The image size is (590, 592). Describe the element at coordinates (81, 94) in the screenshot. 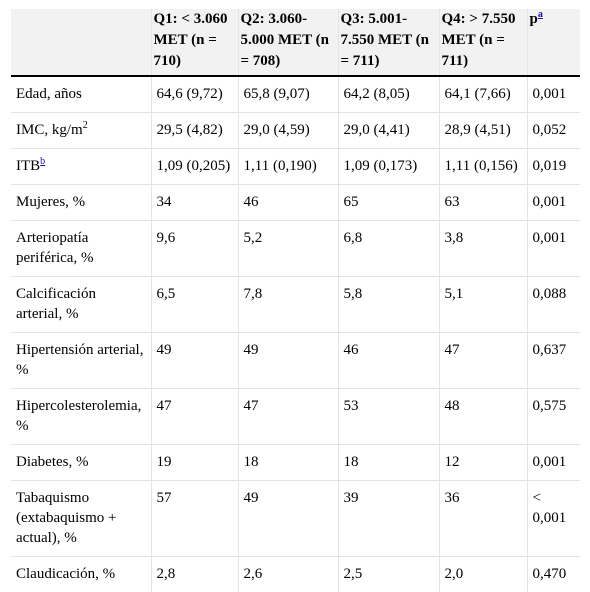

I see `row-label: Edad, años` at that location.